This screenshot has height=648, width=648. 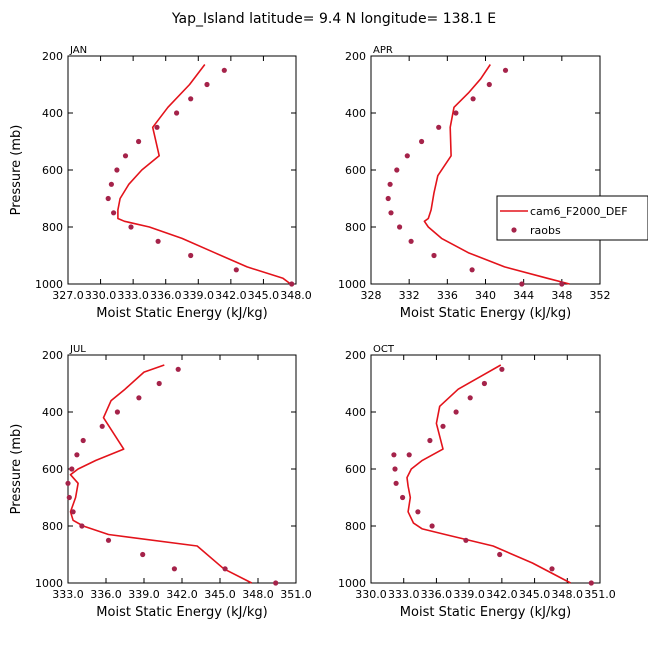 What do you see at coordinates (485, 295) in the screenshot?
I see `x-tick-label: 340` at bounding box center [485, 295].